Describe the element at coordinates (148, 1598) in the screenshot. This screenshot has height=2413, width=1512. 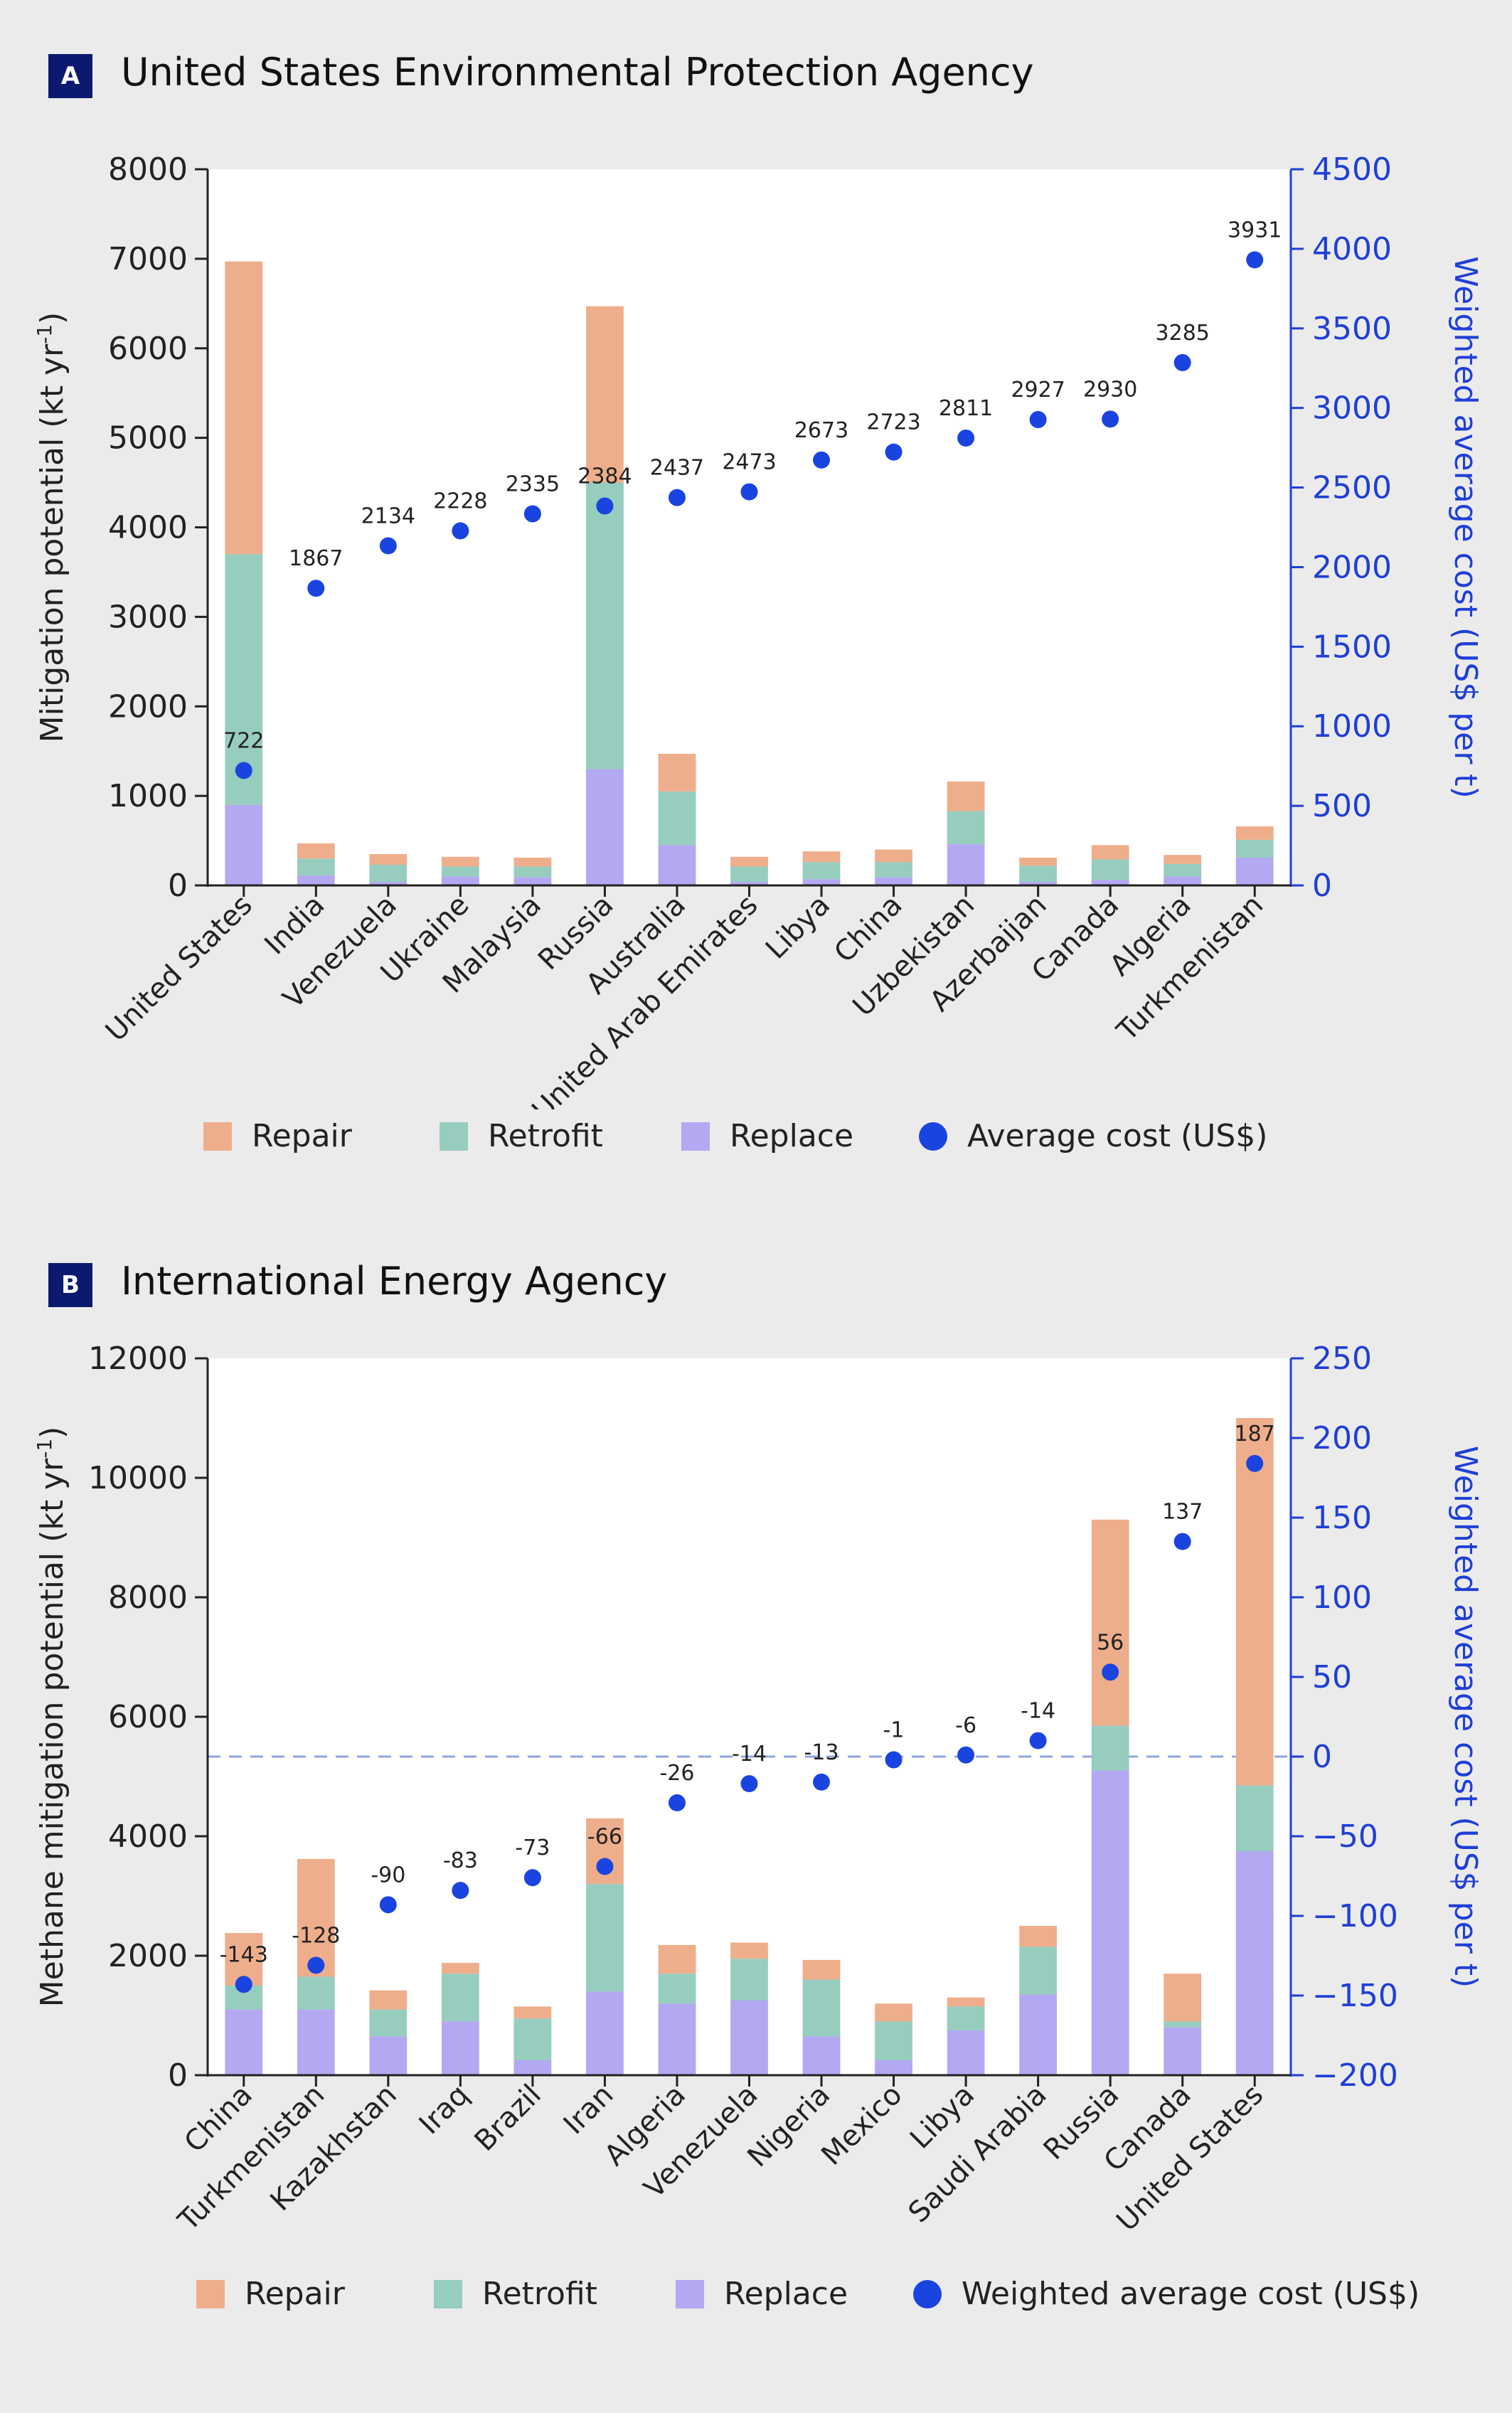
I see `y-tick-label-left: 8000` at that location.